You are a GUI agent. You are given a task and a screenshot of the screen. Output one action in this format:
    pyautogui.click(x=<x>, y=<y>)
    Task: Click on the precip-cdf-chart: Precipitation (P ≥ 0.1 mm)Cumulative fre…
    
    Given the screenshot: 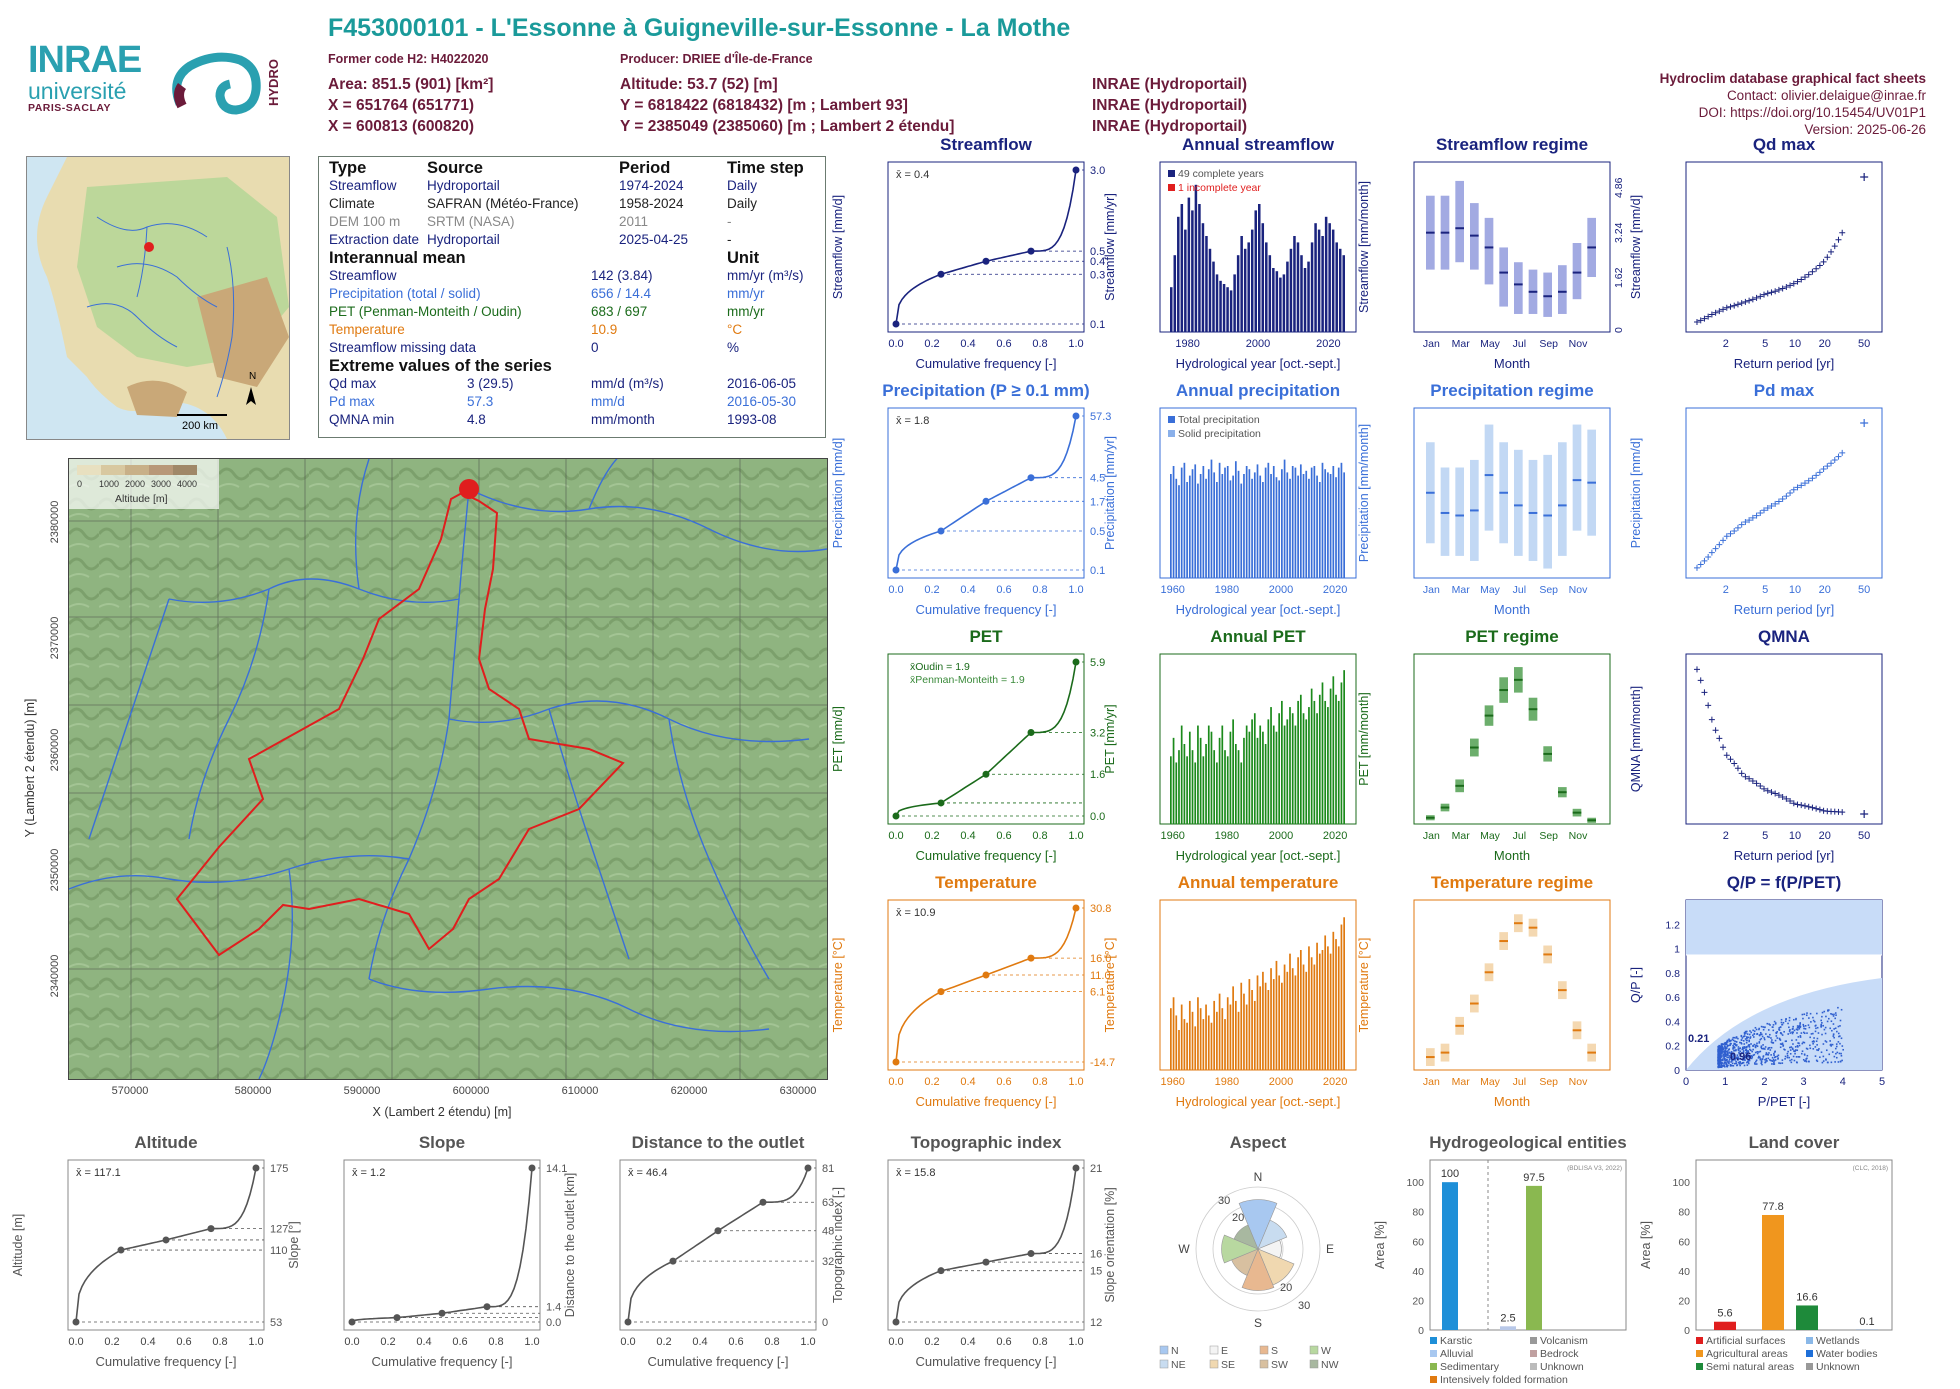 What is the action you would take?
    pyautogui.click(x=981, y=505)
    